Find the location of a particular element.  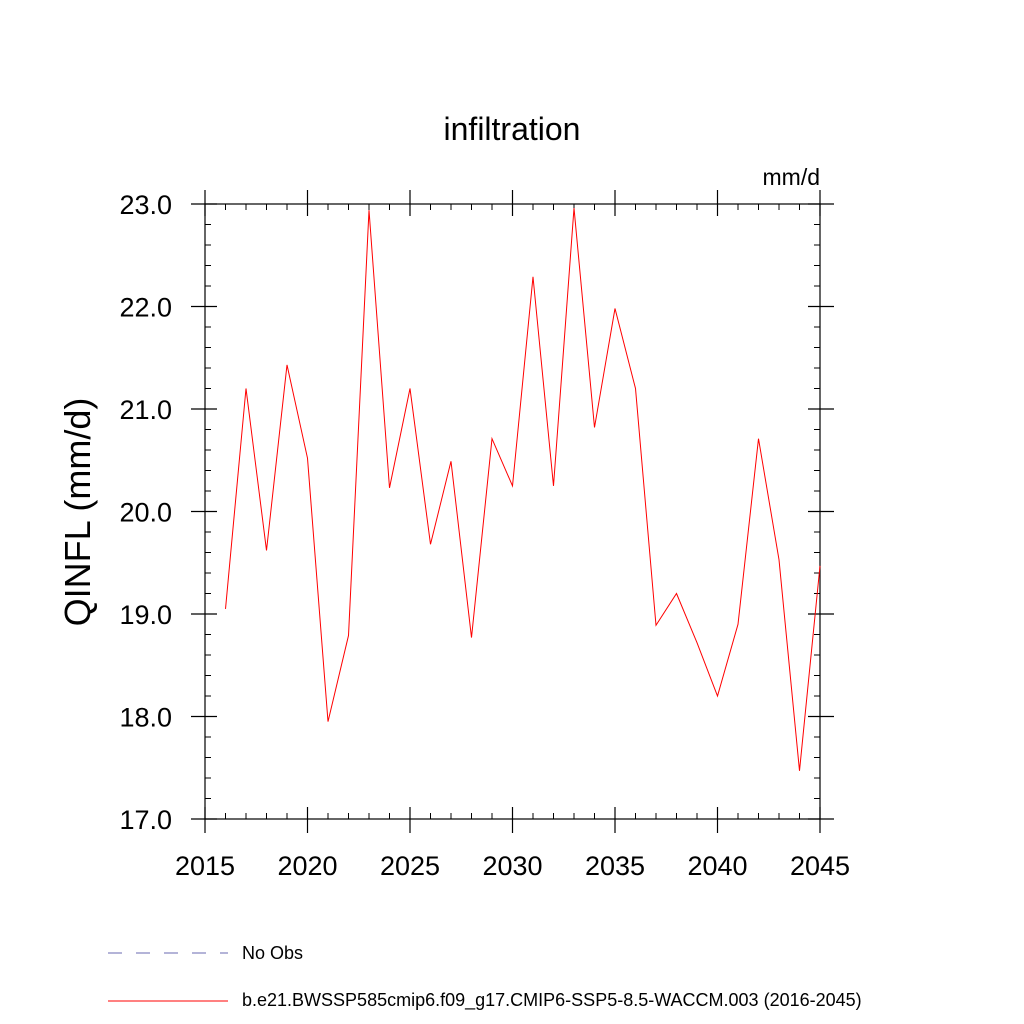

x-tick-label: 2040 is located at coordinates (717, 866).